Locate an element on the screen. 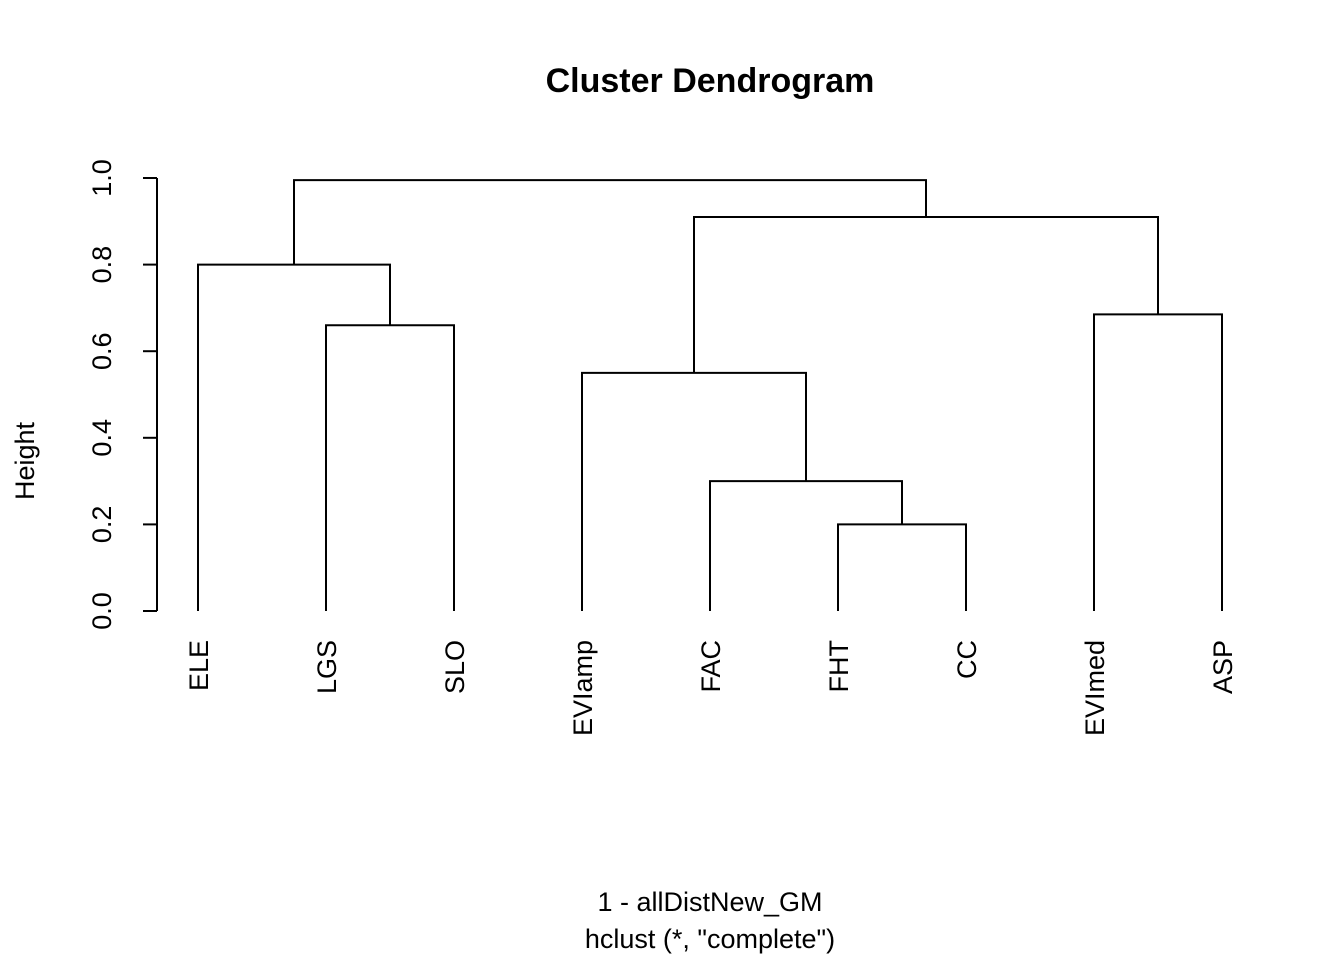 The height and width of the screenshot is (960, 1344). leaf-label: ASP is located at coordinates (1223, 667).